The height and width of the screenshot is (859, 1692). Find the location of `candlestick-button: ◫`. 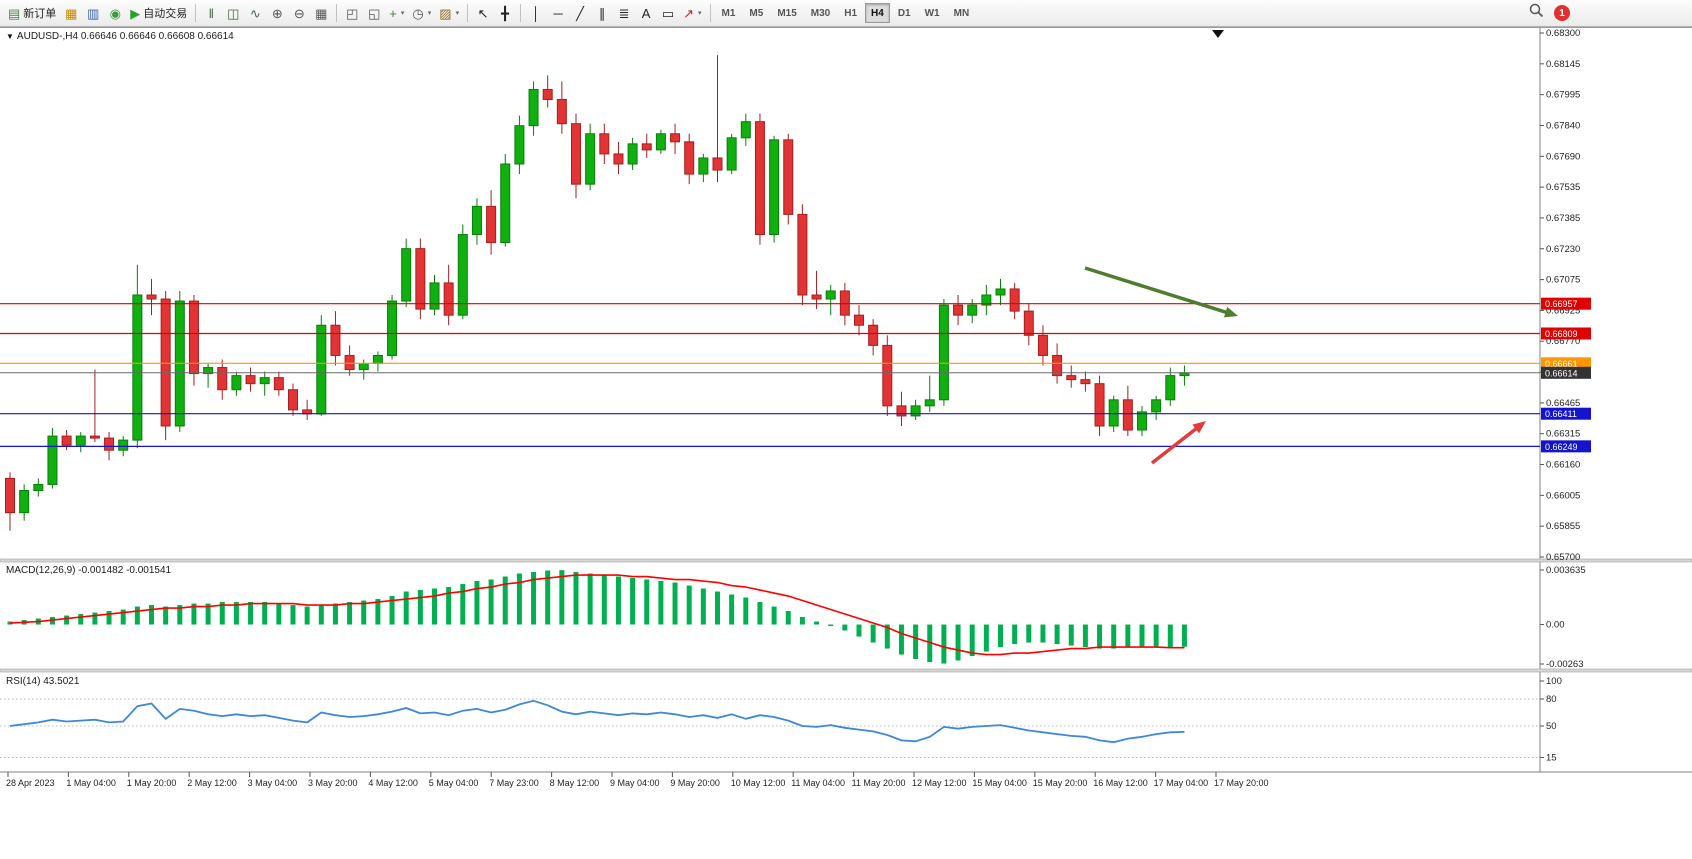

candlestick-button: ◫ is located at coordinates (233, 13).